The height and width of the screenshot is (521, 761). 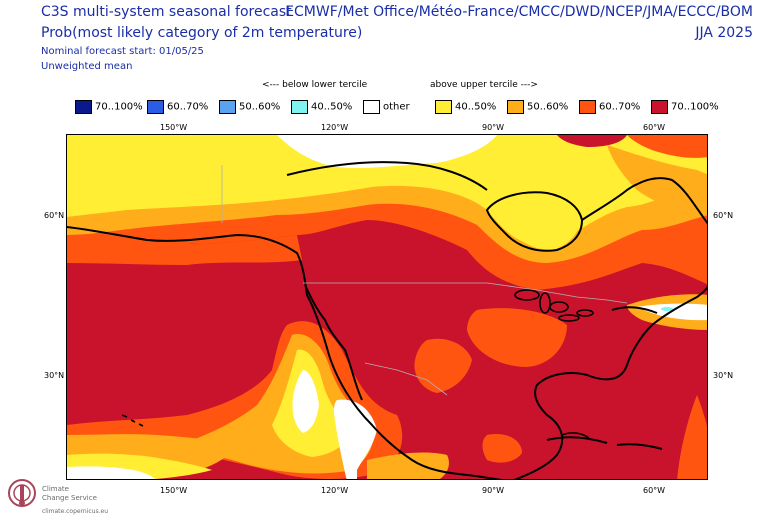 I want to click on lat-label-left: 60°N, so click(x=54, y=215).